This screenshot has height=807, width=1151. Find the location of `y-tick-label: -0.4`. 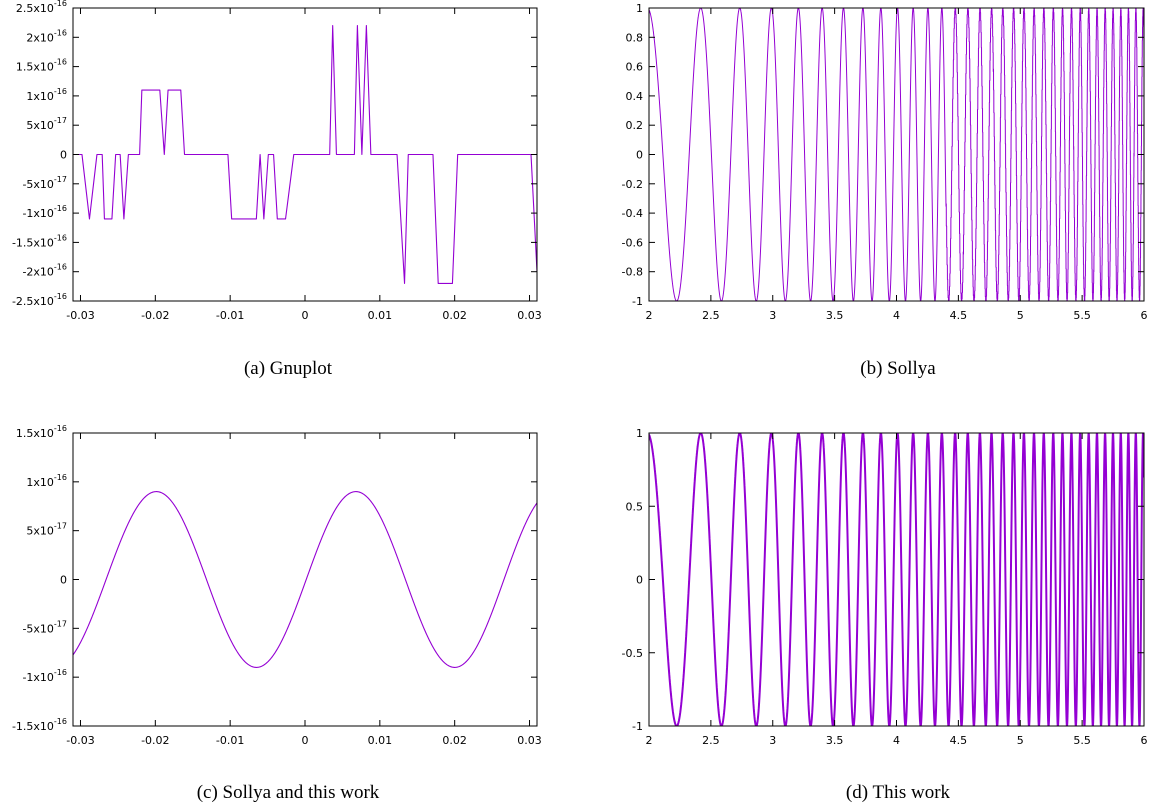

y-tick-label: -0.4 is located at coordinates (632, 213).